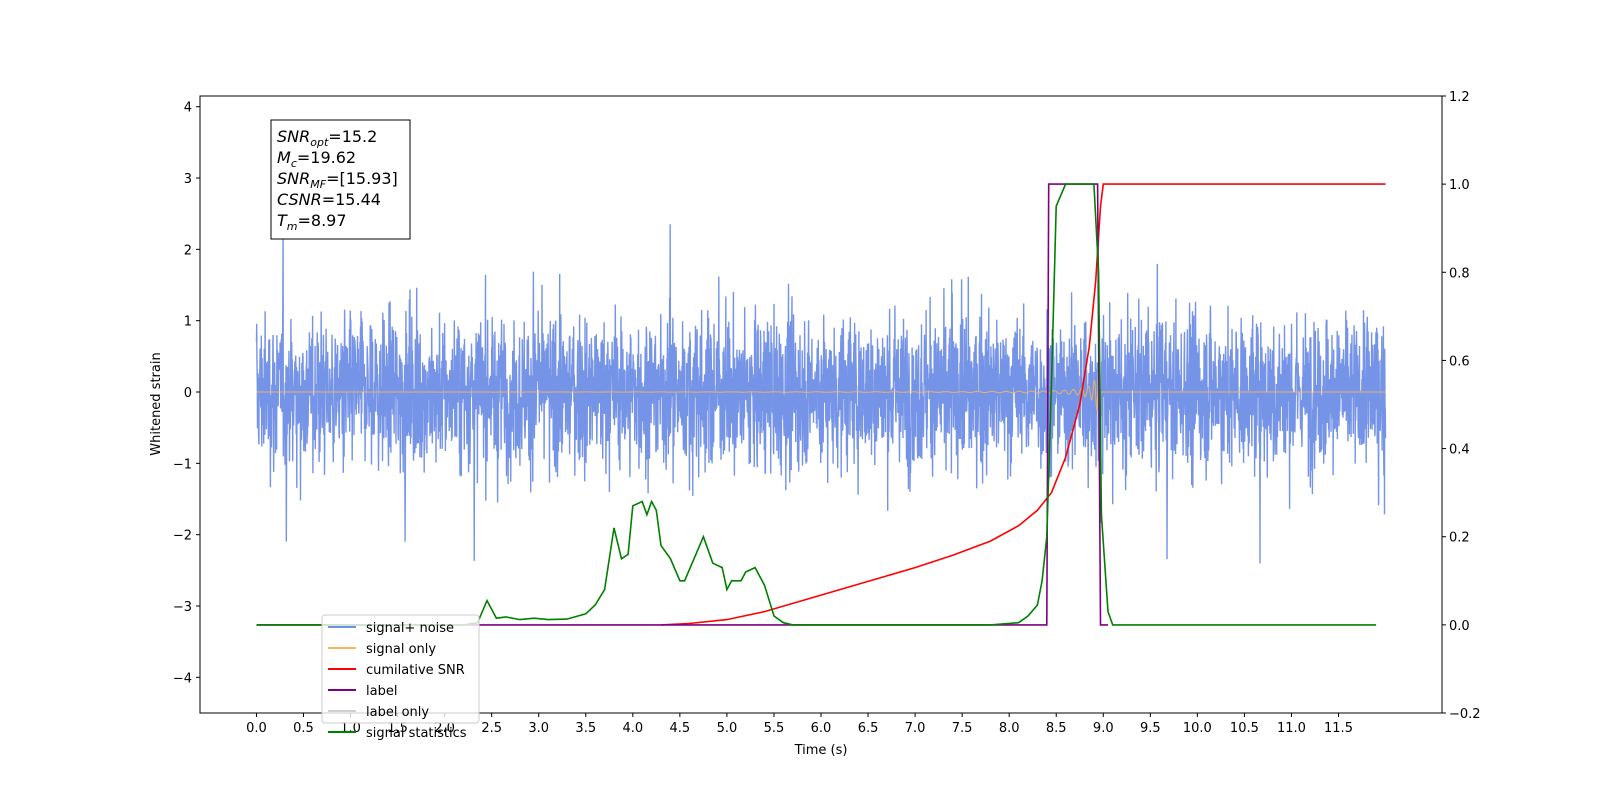 The height and width of the screenshot is (800, 1600). I want to click on x-tick-label: 10.0, so click(1197, 728).